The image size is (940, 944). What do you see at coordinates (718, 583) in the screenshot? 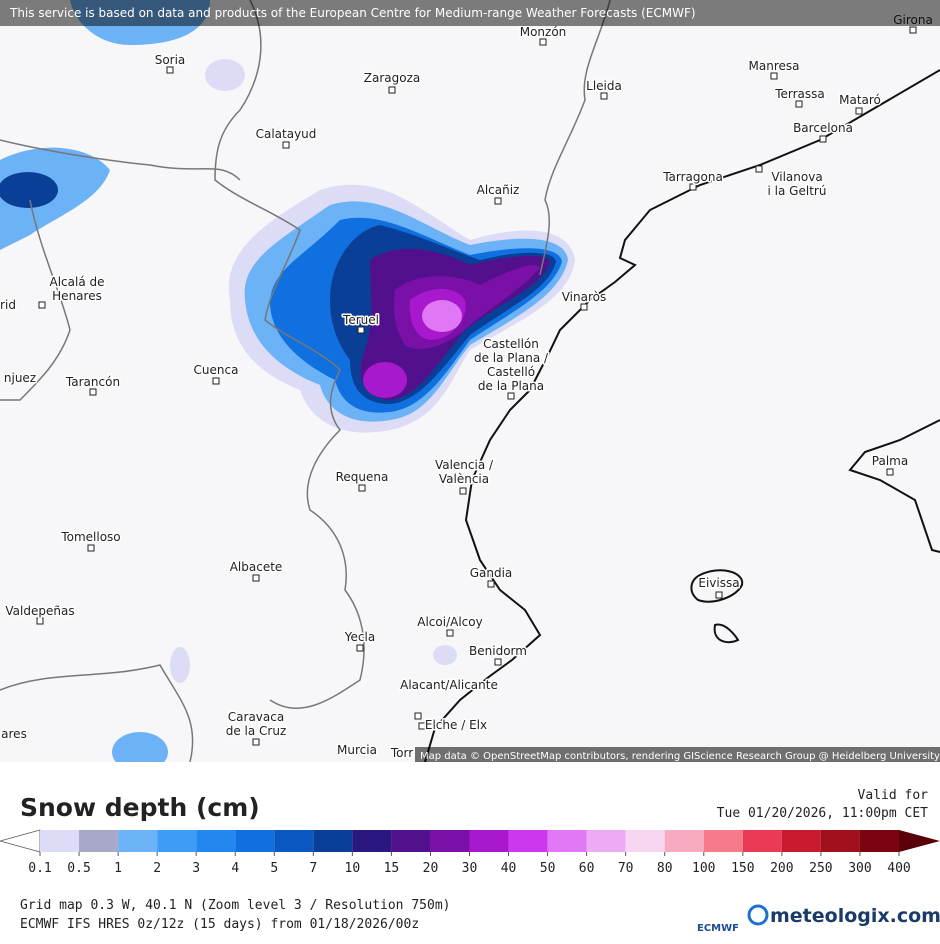
I see `city-label: Eivissa` at bounding box center [718, 583].